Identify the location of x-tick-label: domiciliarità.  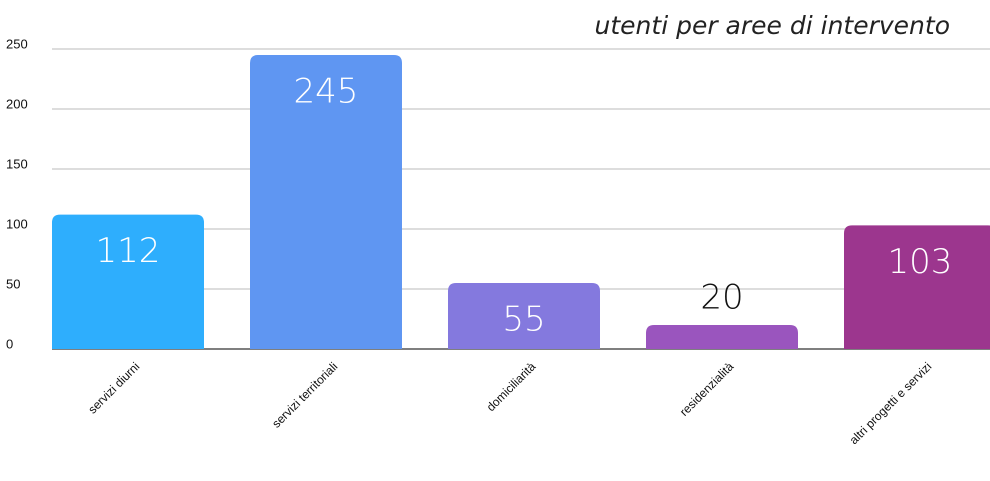
(511, 386).